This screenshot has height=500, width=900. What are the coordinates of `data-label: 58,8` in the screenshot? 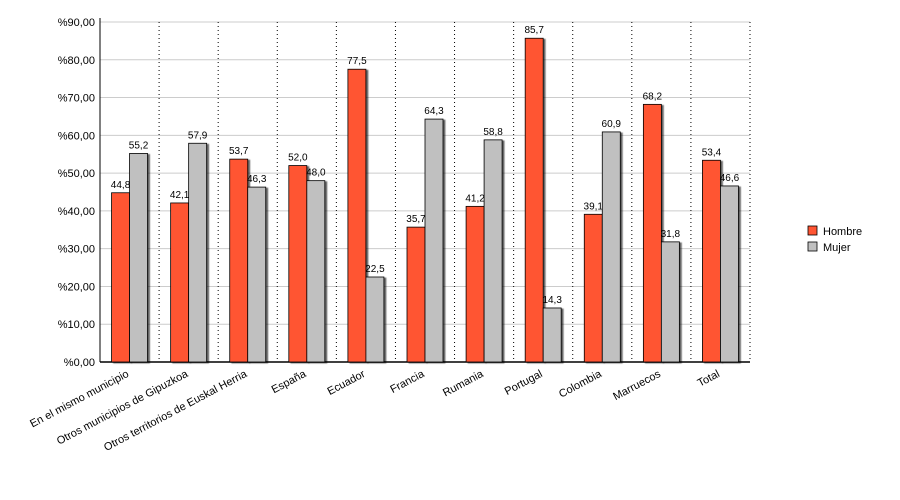 It's located at (493, 132).